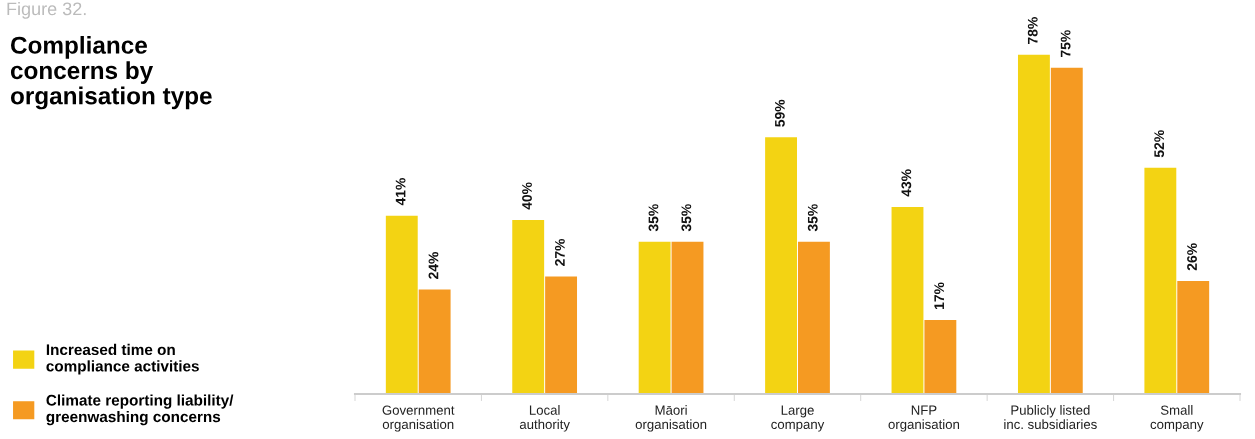 Image resolution: width=1255 pixels, height=439 pixels. What do you see at coordinates (527, 196) in the screenshot?
I see `data-label: 40%` at bounding box center [527, 196].